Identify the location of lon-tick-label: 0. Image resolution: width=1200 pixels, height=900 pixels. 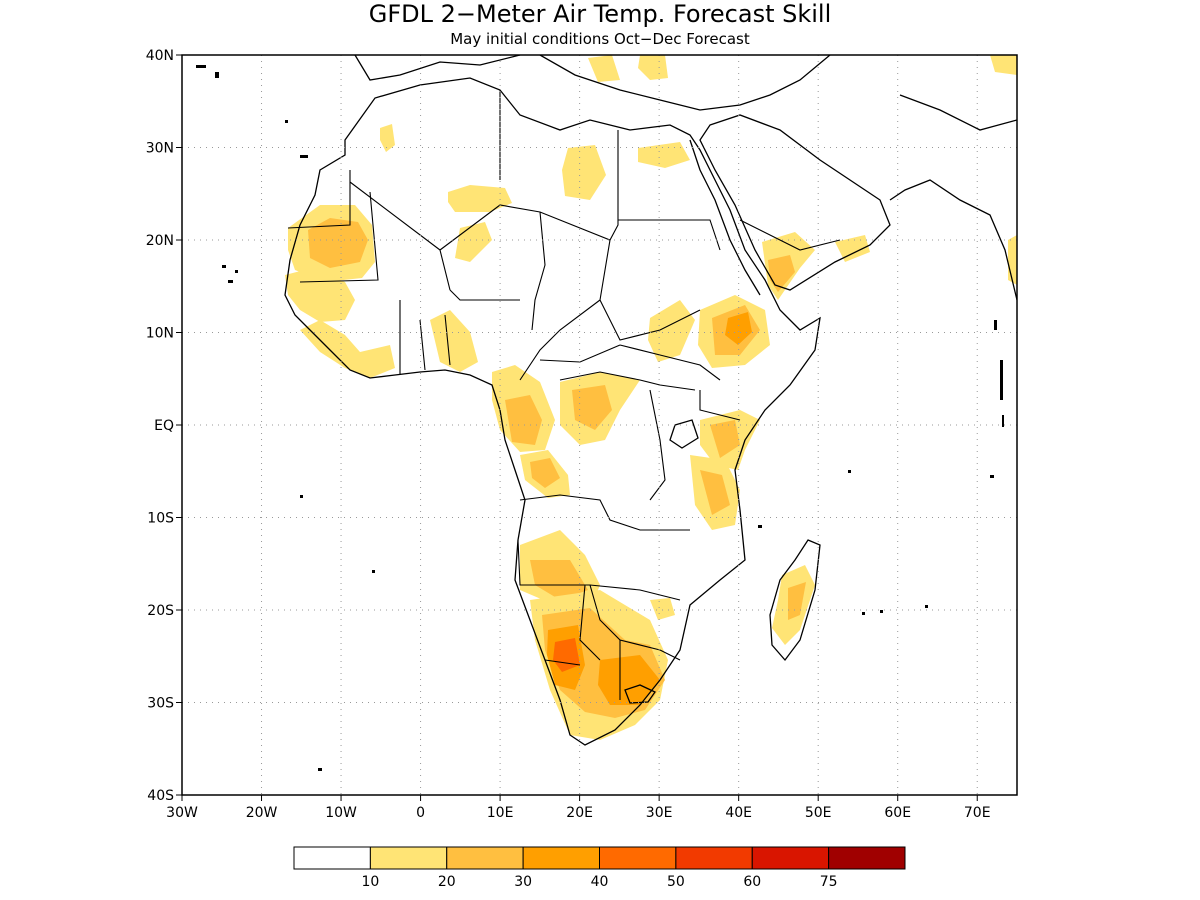
(420, 813).